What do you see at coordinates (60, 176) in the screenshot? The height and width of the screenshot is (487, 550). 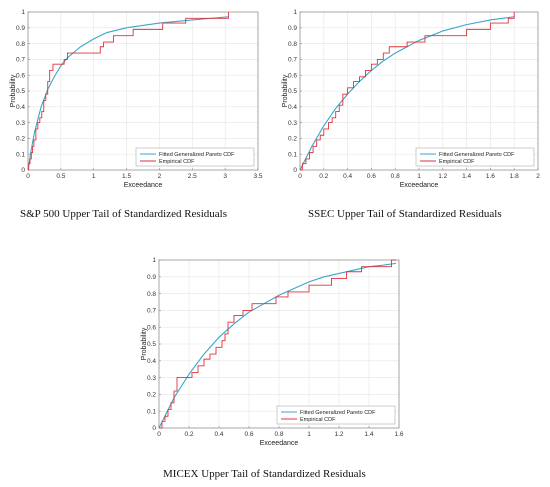 I see `x-tick-label: 0.5` at bounding box center [60, 176].